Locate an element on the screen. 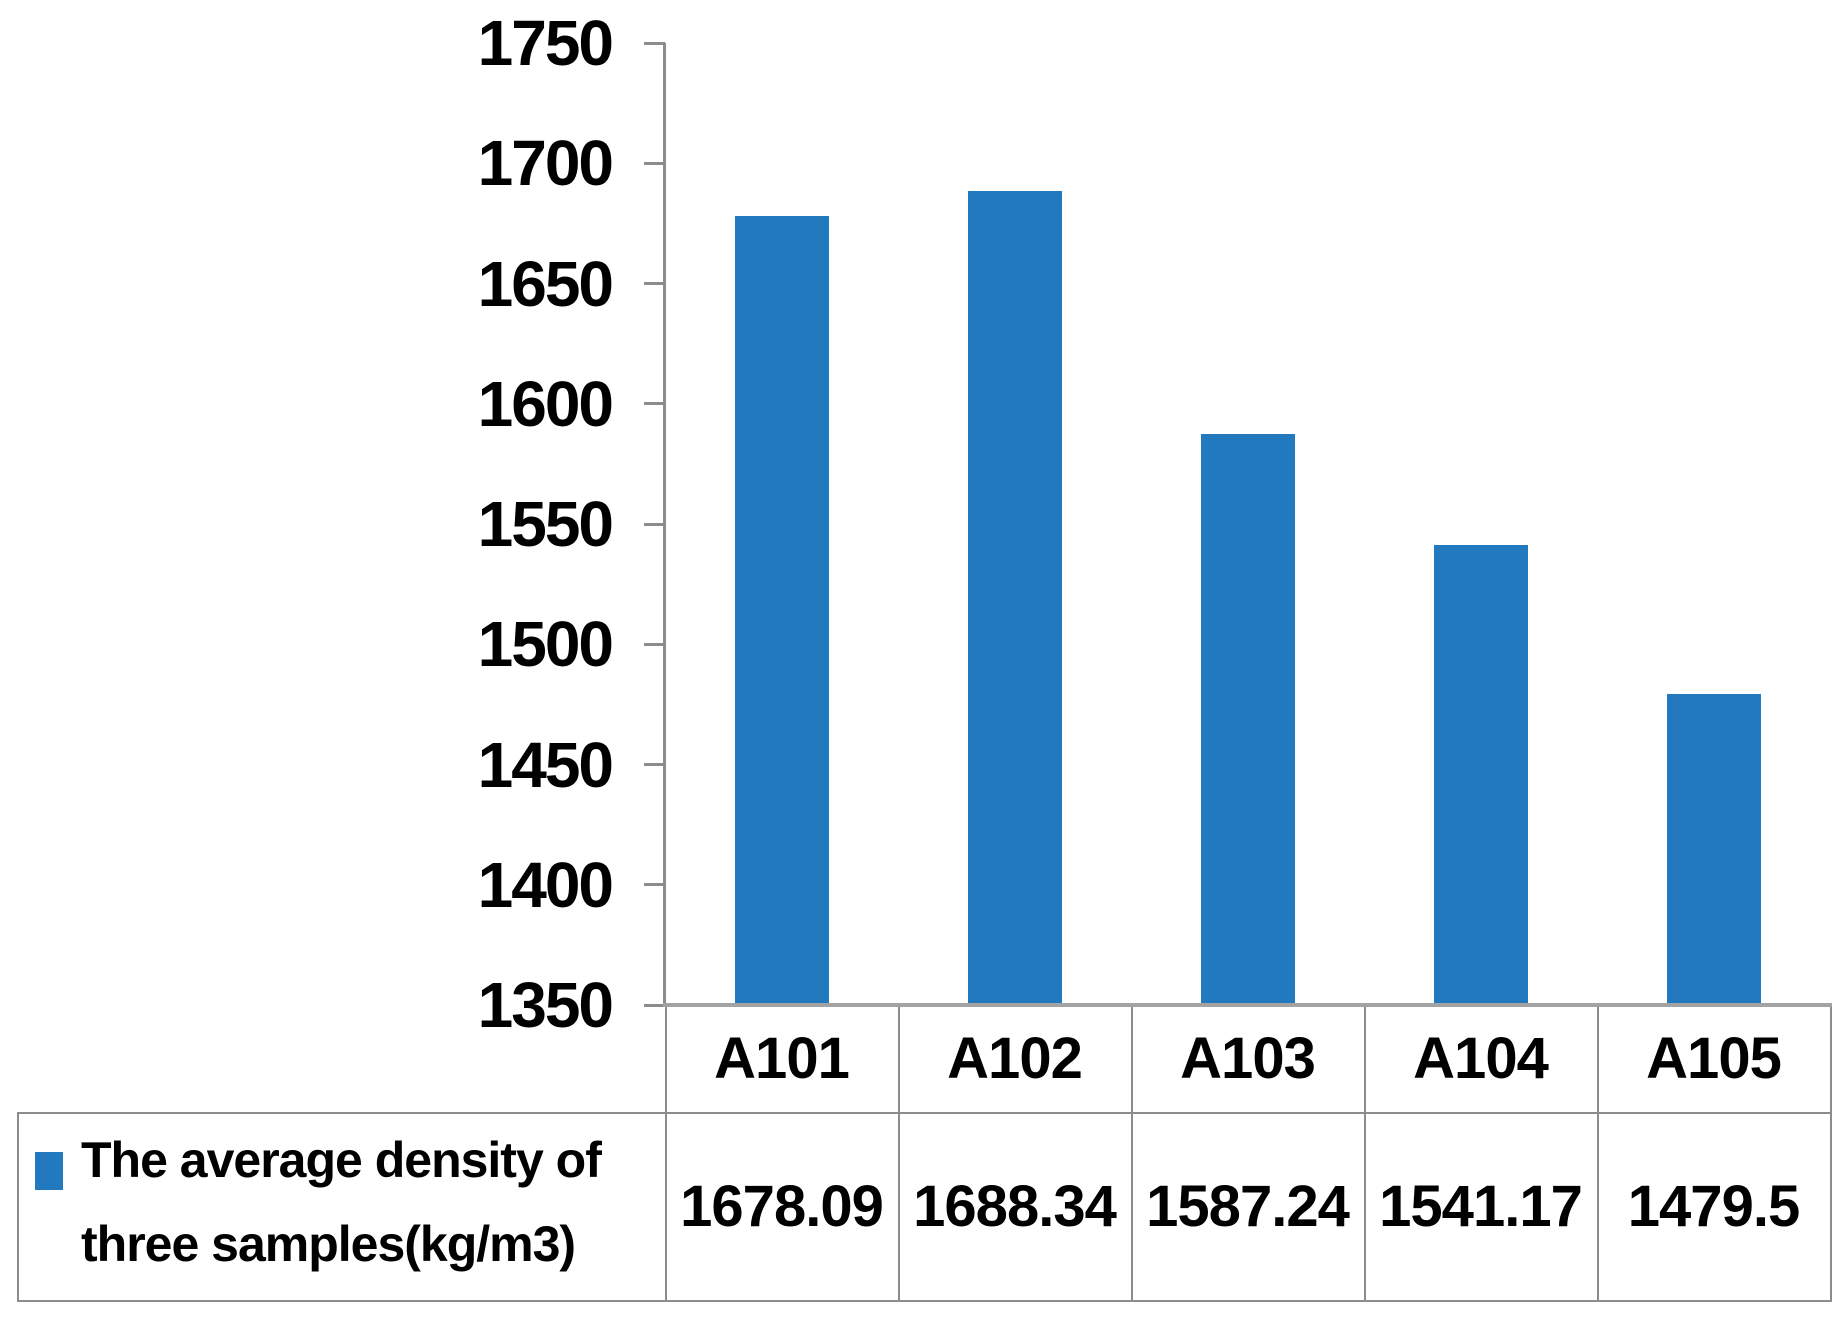  value-cell: 1678.09 is located at coordinates (782, 1206).